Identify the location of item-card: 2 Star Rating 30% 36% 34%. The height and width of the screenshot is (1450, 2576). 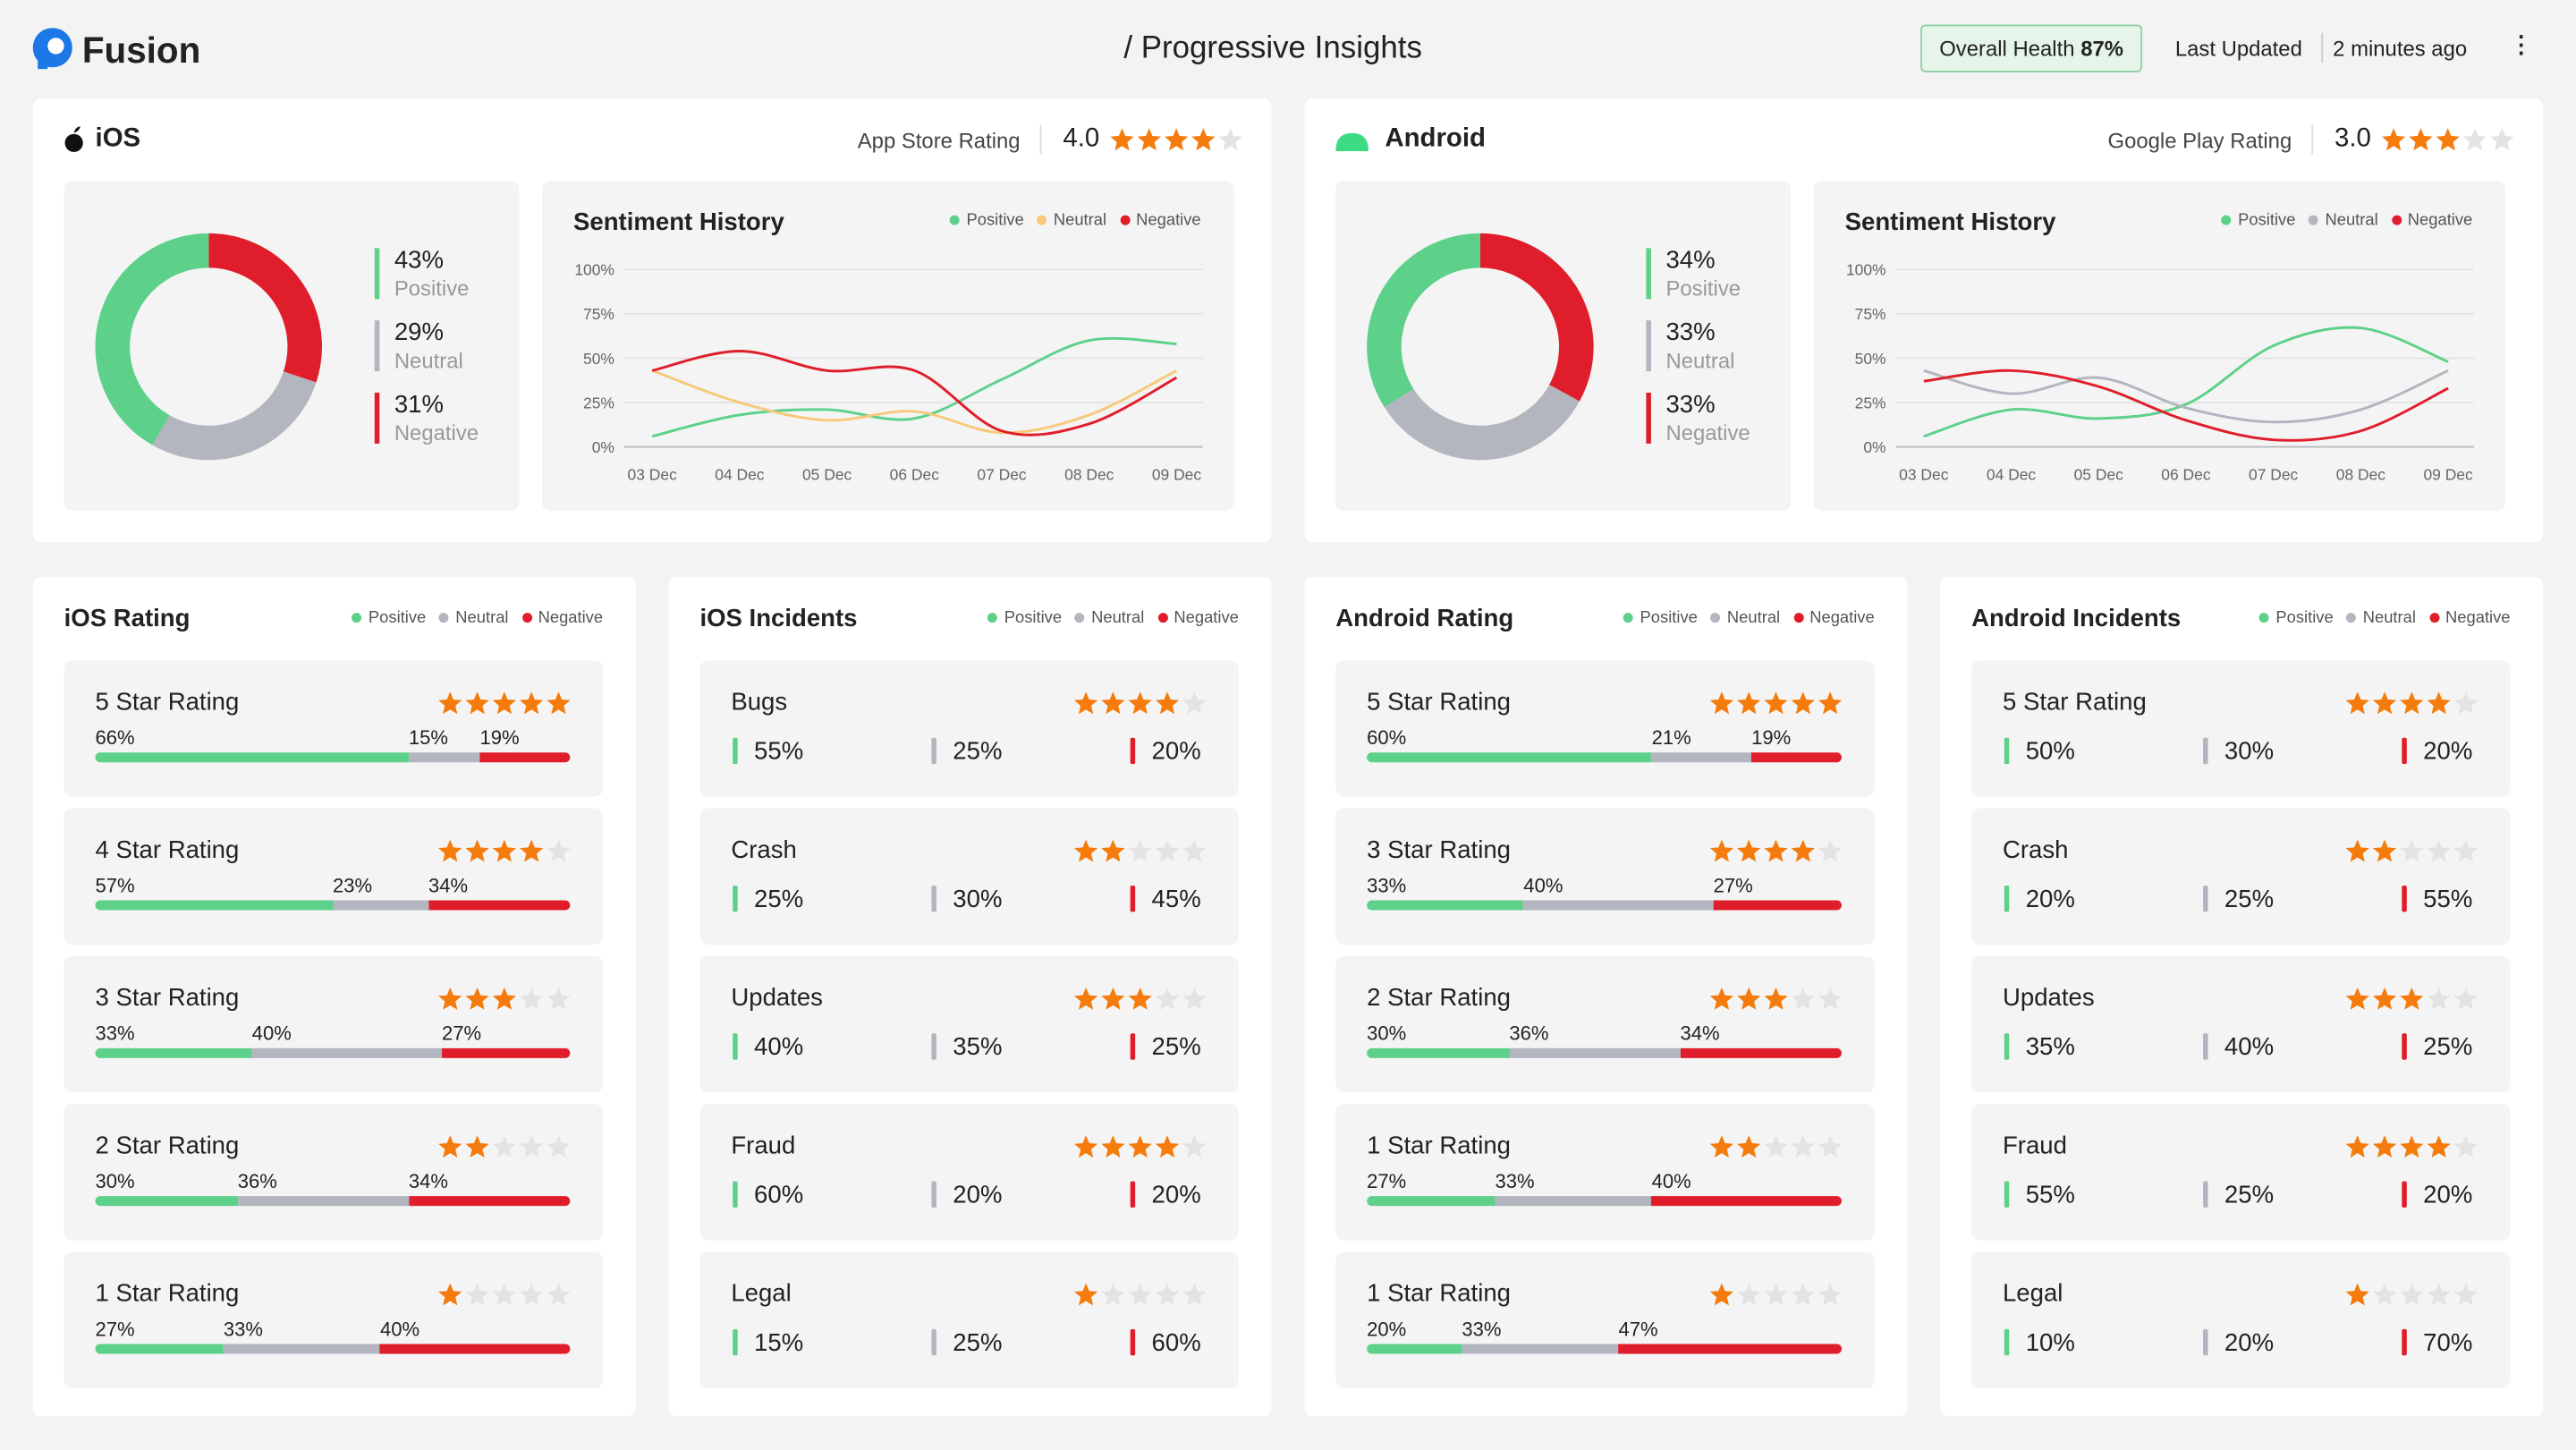
(334, 1172).